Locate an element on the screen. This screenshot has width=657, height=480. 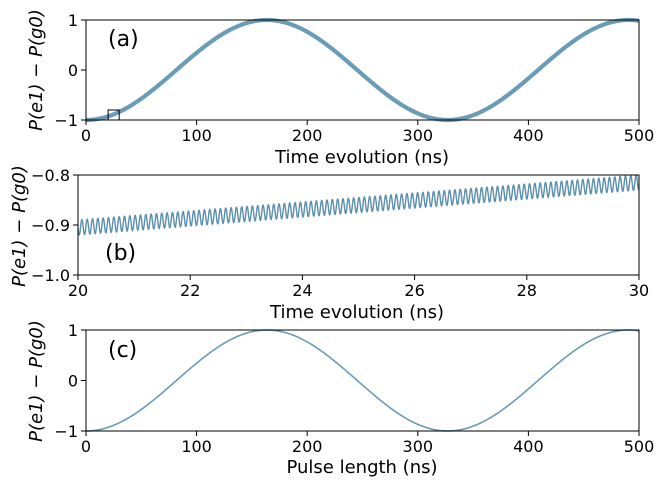
panel-c-x-ticks: 0 100 200 300 400 500 is located at coordinates (367, 443).